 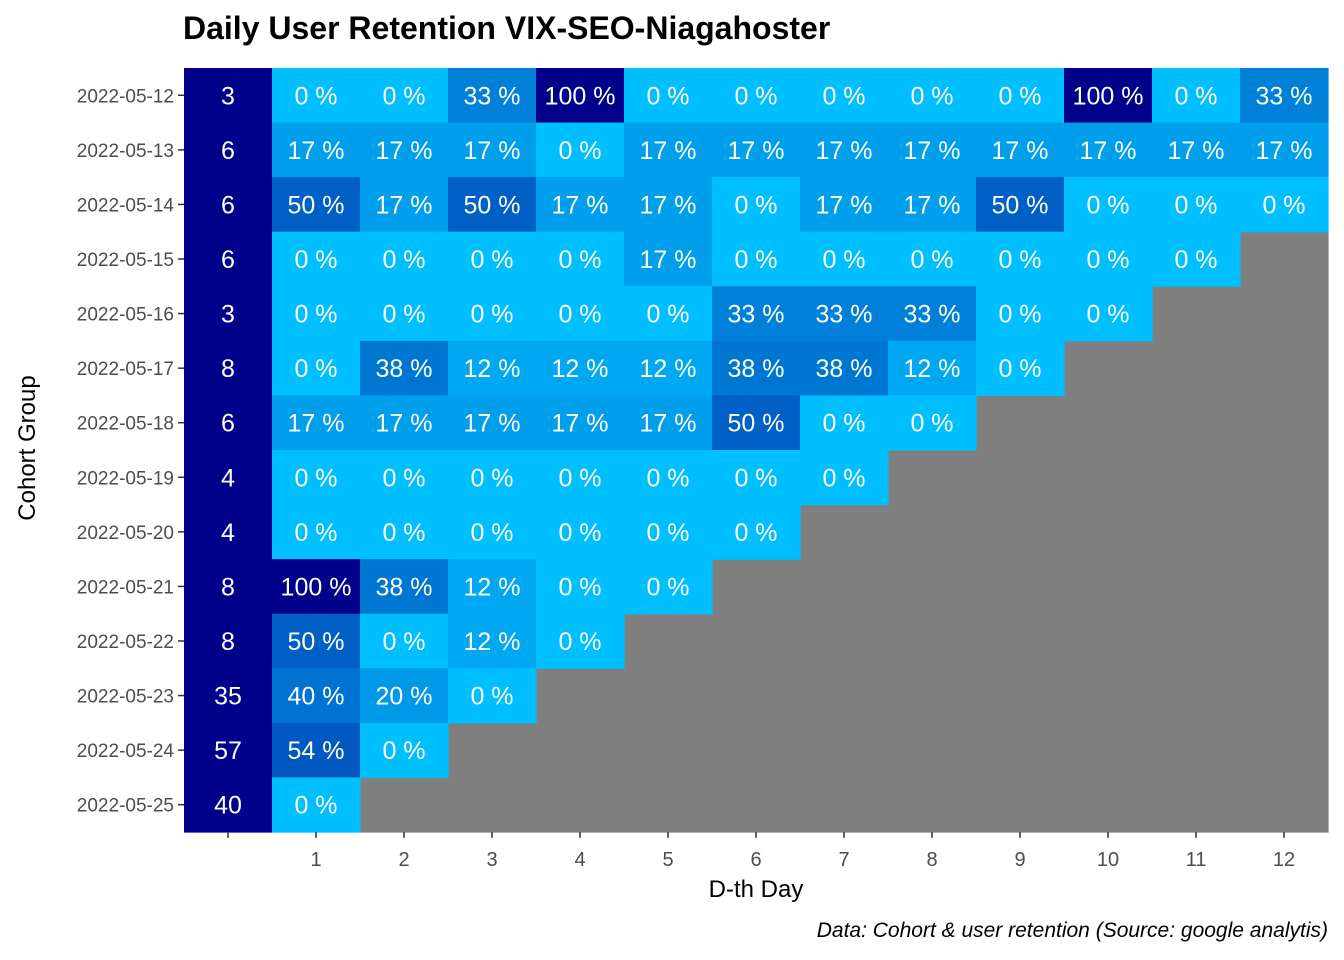 I want to click on y-axis-title: Cohort Group, so click(x=27, y=448).